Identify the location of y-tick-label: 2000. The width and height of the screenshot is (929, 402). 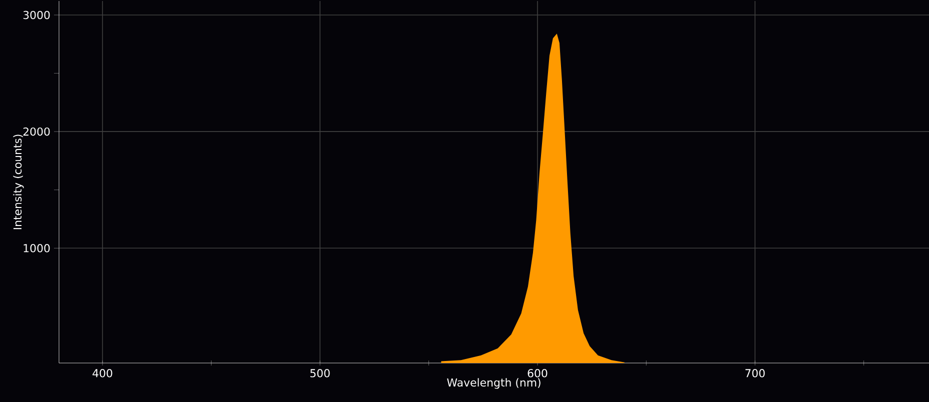
(36, 131).